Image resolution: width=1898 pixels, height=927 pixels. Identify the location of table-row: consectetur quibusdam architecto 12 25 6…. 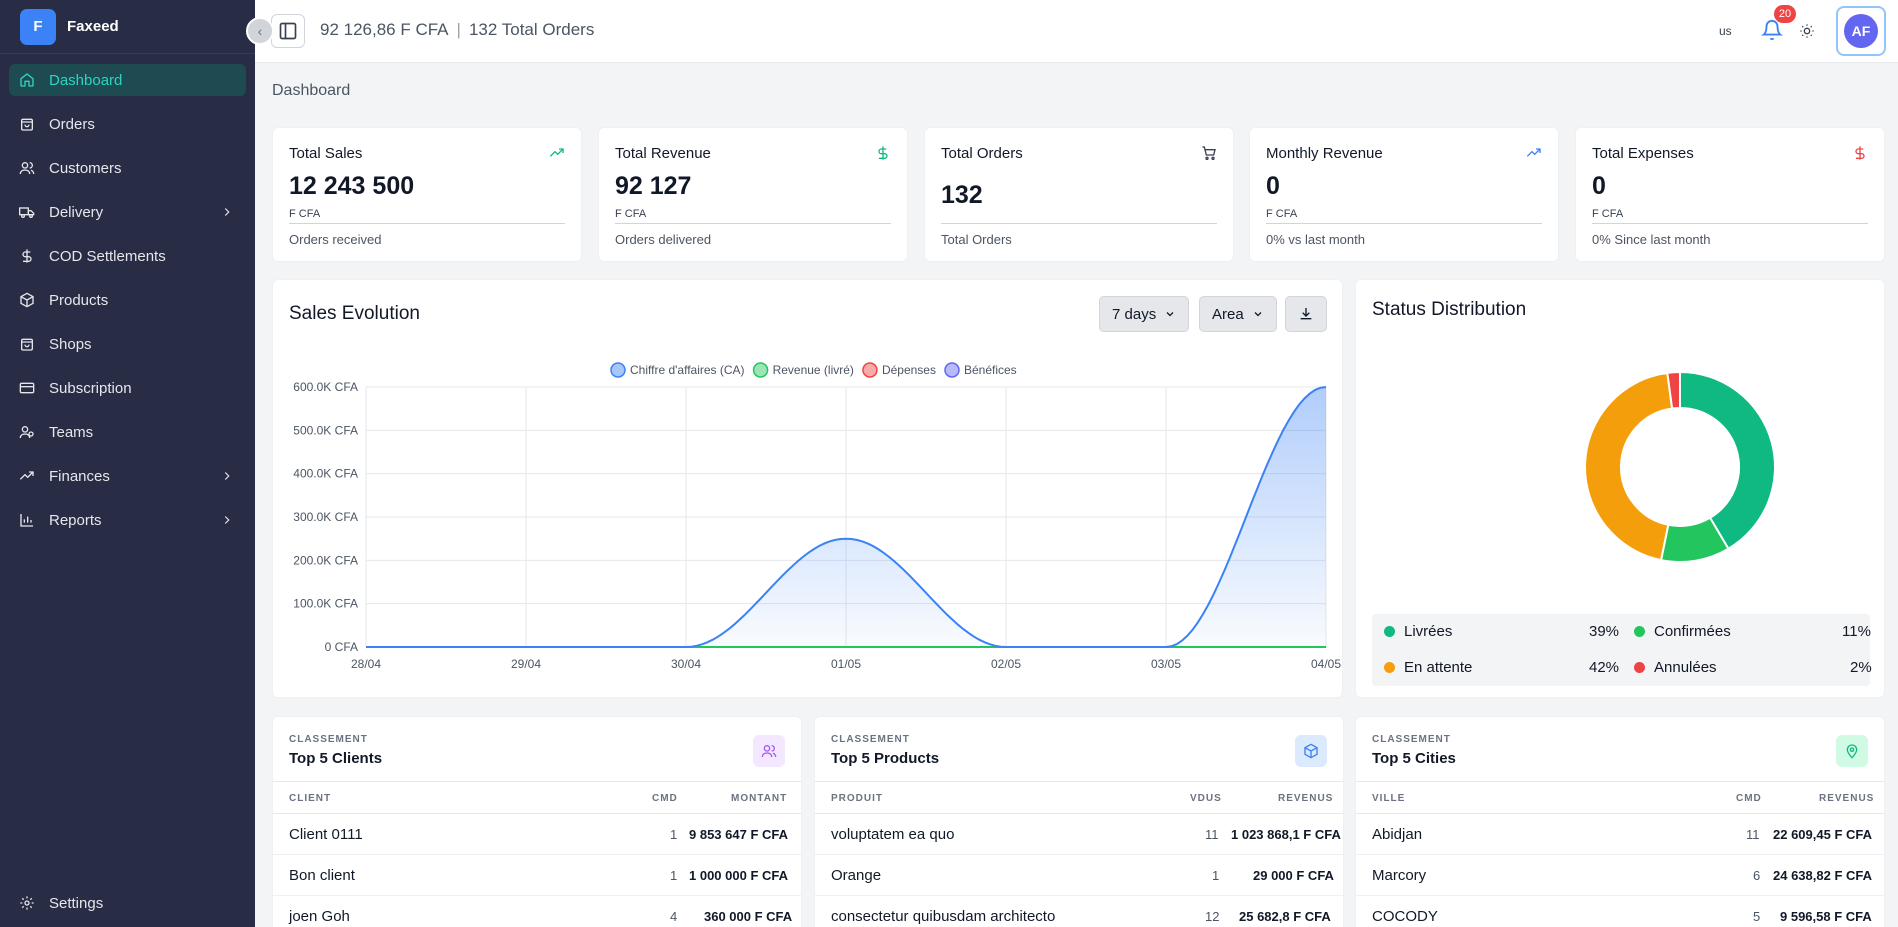
(1079, 911).